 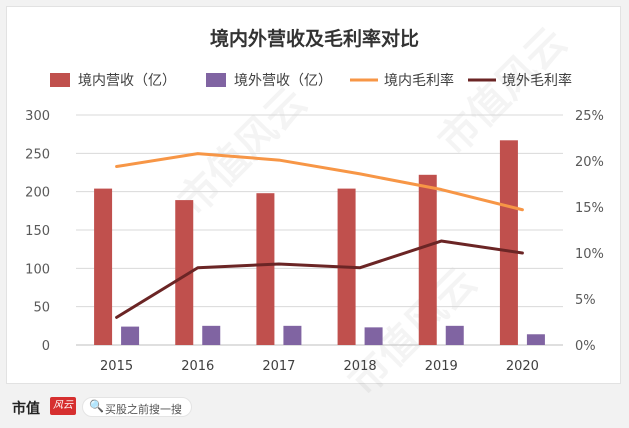 What do you see at coordinates (96, 406) in the screenshot?
I see `search-icon: 🔍` at bounding box center [96, 406].